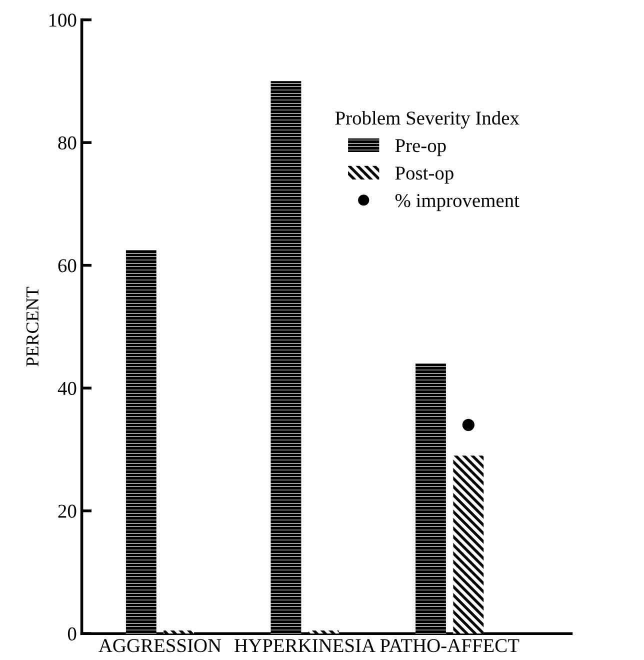  What do you see at coordinates (72, 634) in the screenshot?
I see `y-tick-label: 0` at bounding box center [72, 634].